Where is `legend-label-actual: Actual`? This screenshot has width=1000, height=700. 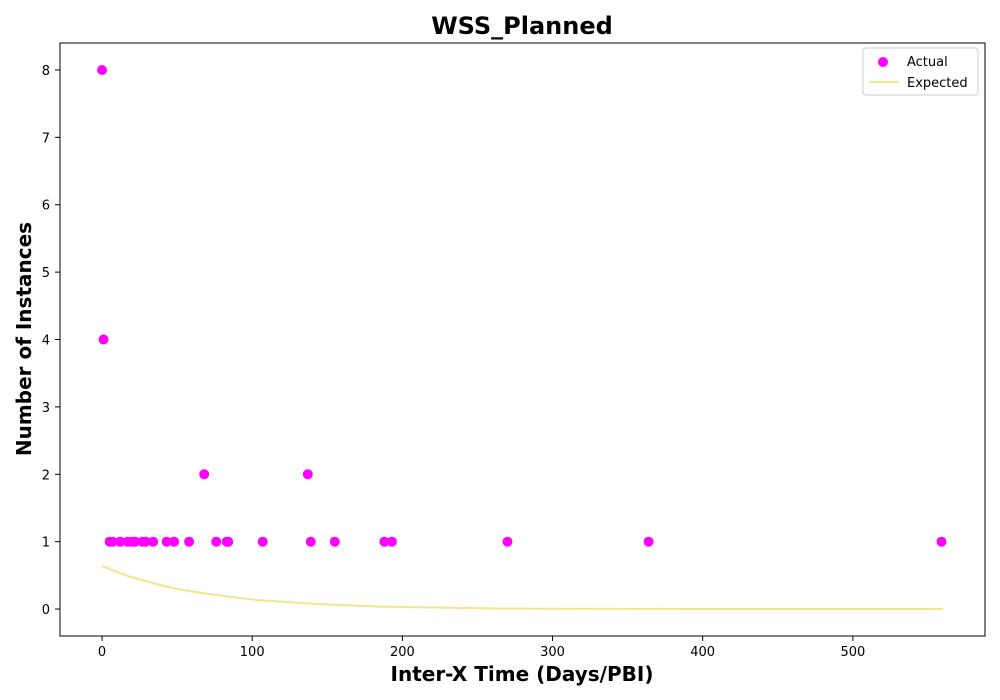 legend-label-actual: Actual is located at coordinates (927, 62).